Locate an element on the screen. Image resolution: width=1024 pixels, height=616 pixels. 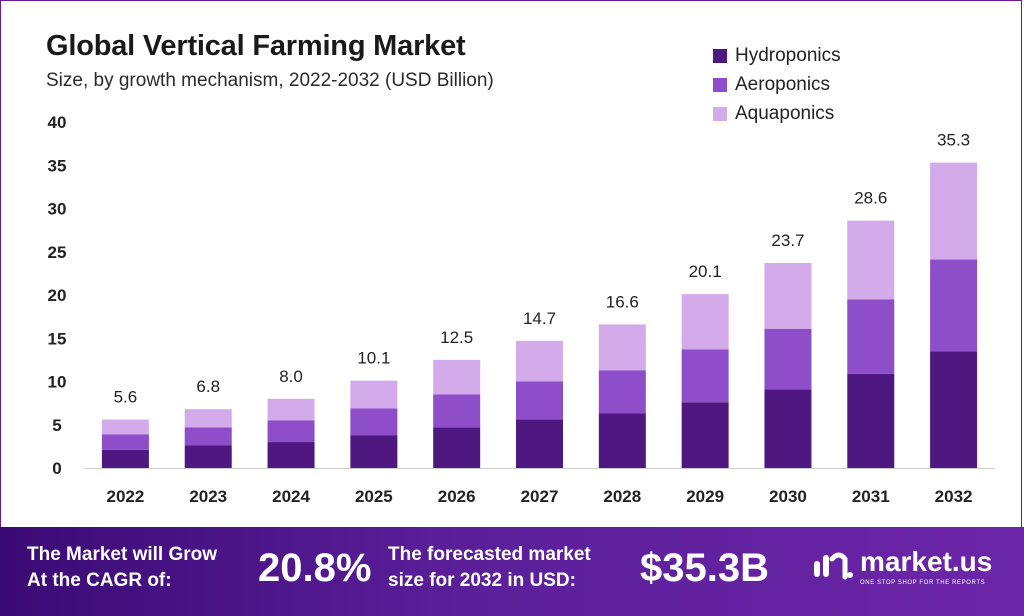
bar-total-label: 12.5 is located at coordinates (456, 337).